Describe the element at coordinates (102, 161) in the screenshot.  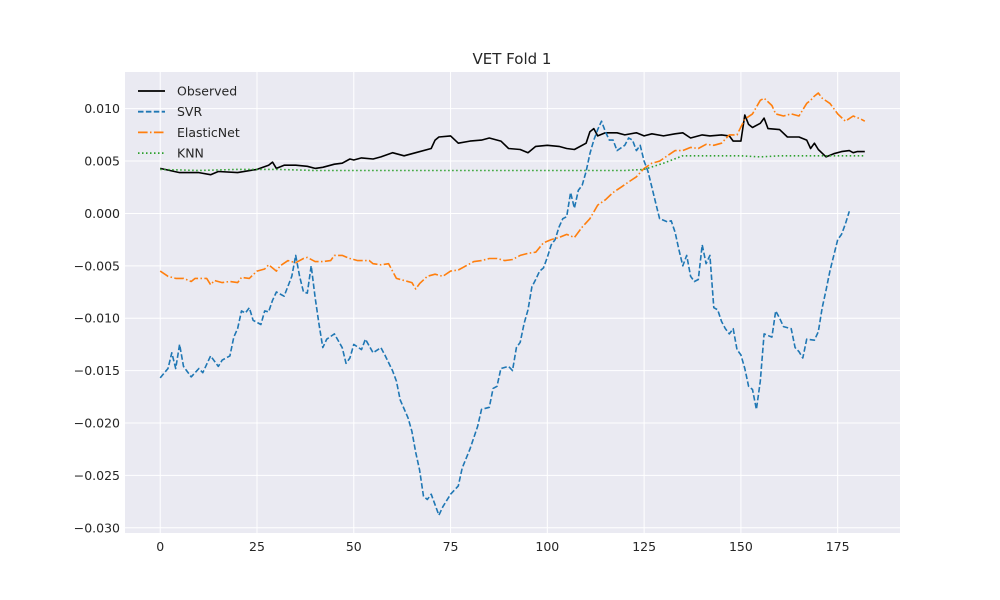
I see `y-tick-label: 0.005` at that location.